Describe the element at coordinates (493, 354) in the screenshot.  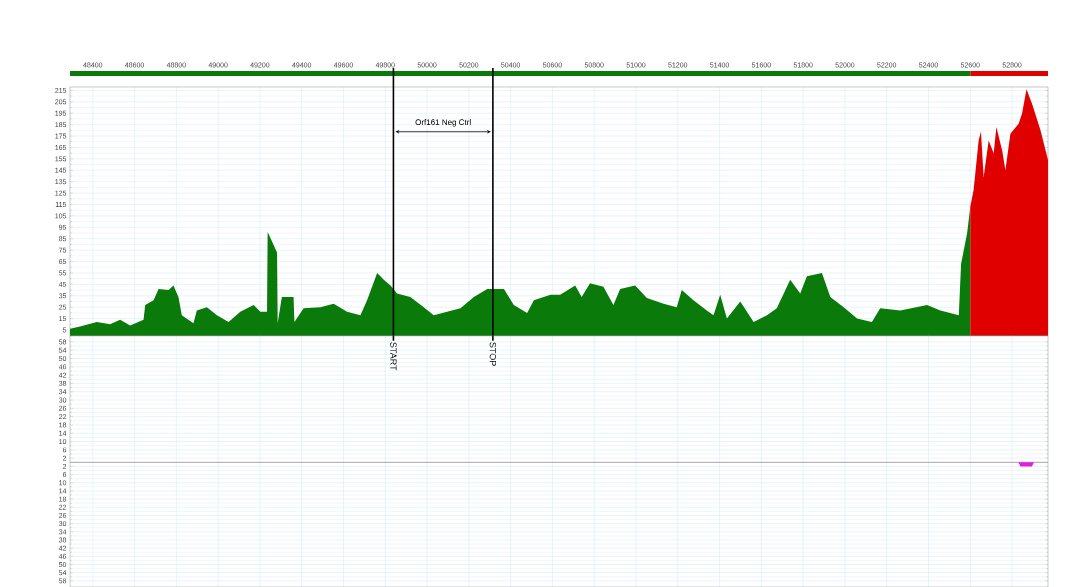
I see `ref-line-label: STOP` at that location.